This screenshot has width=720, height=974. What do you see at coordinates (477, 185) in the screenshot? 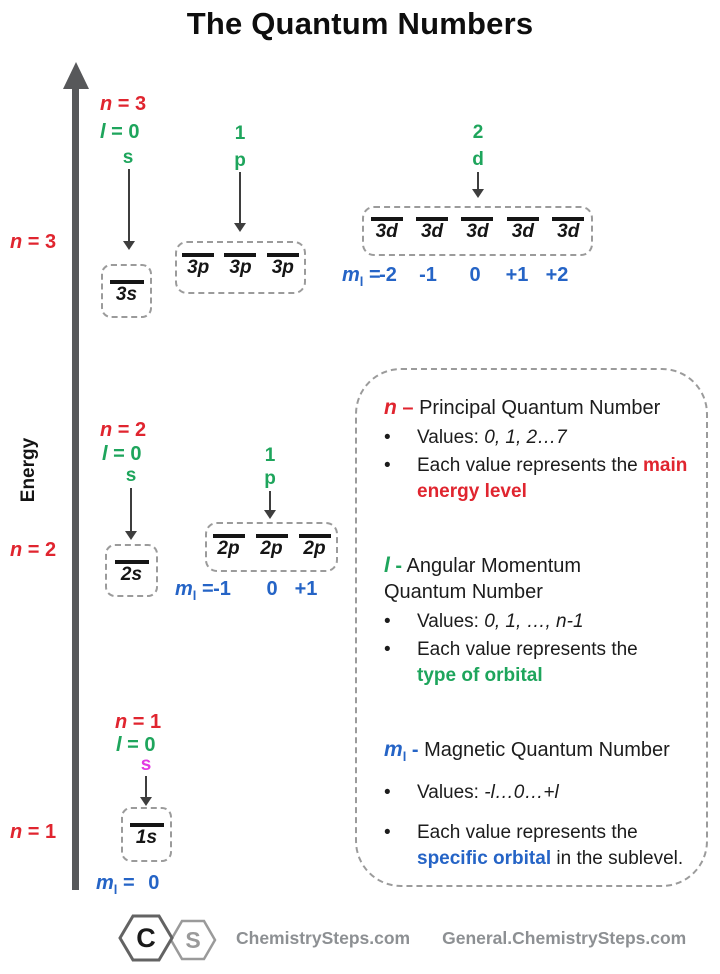
I see `n3-d-arrow-icon` at bounding box center [477, 185].